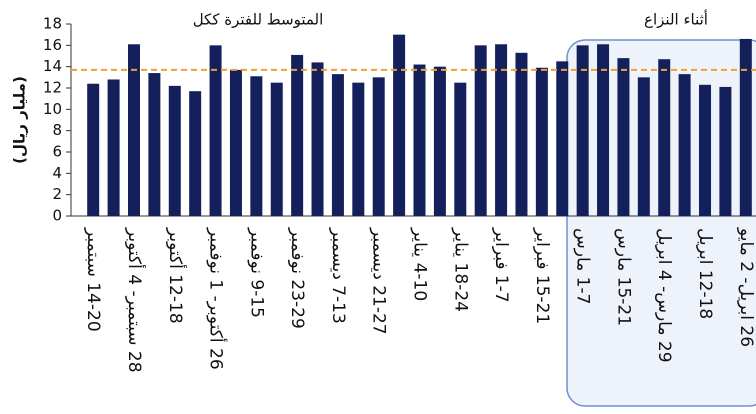  Describe the element at coordinates (623, 277) in the screenshot. I see `x-tick-label: 15-21 مارس` at that location.